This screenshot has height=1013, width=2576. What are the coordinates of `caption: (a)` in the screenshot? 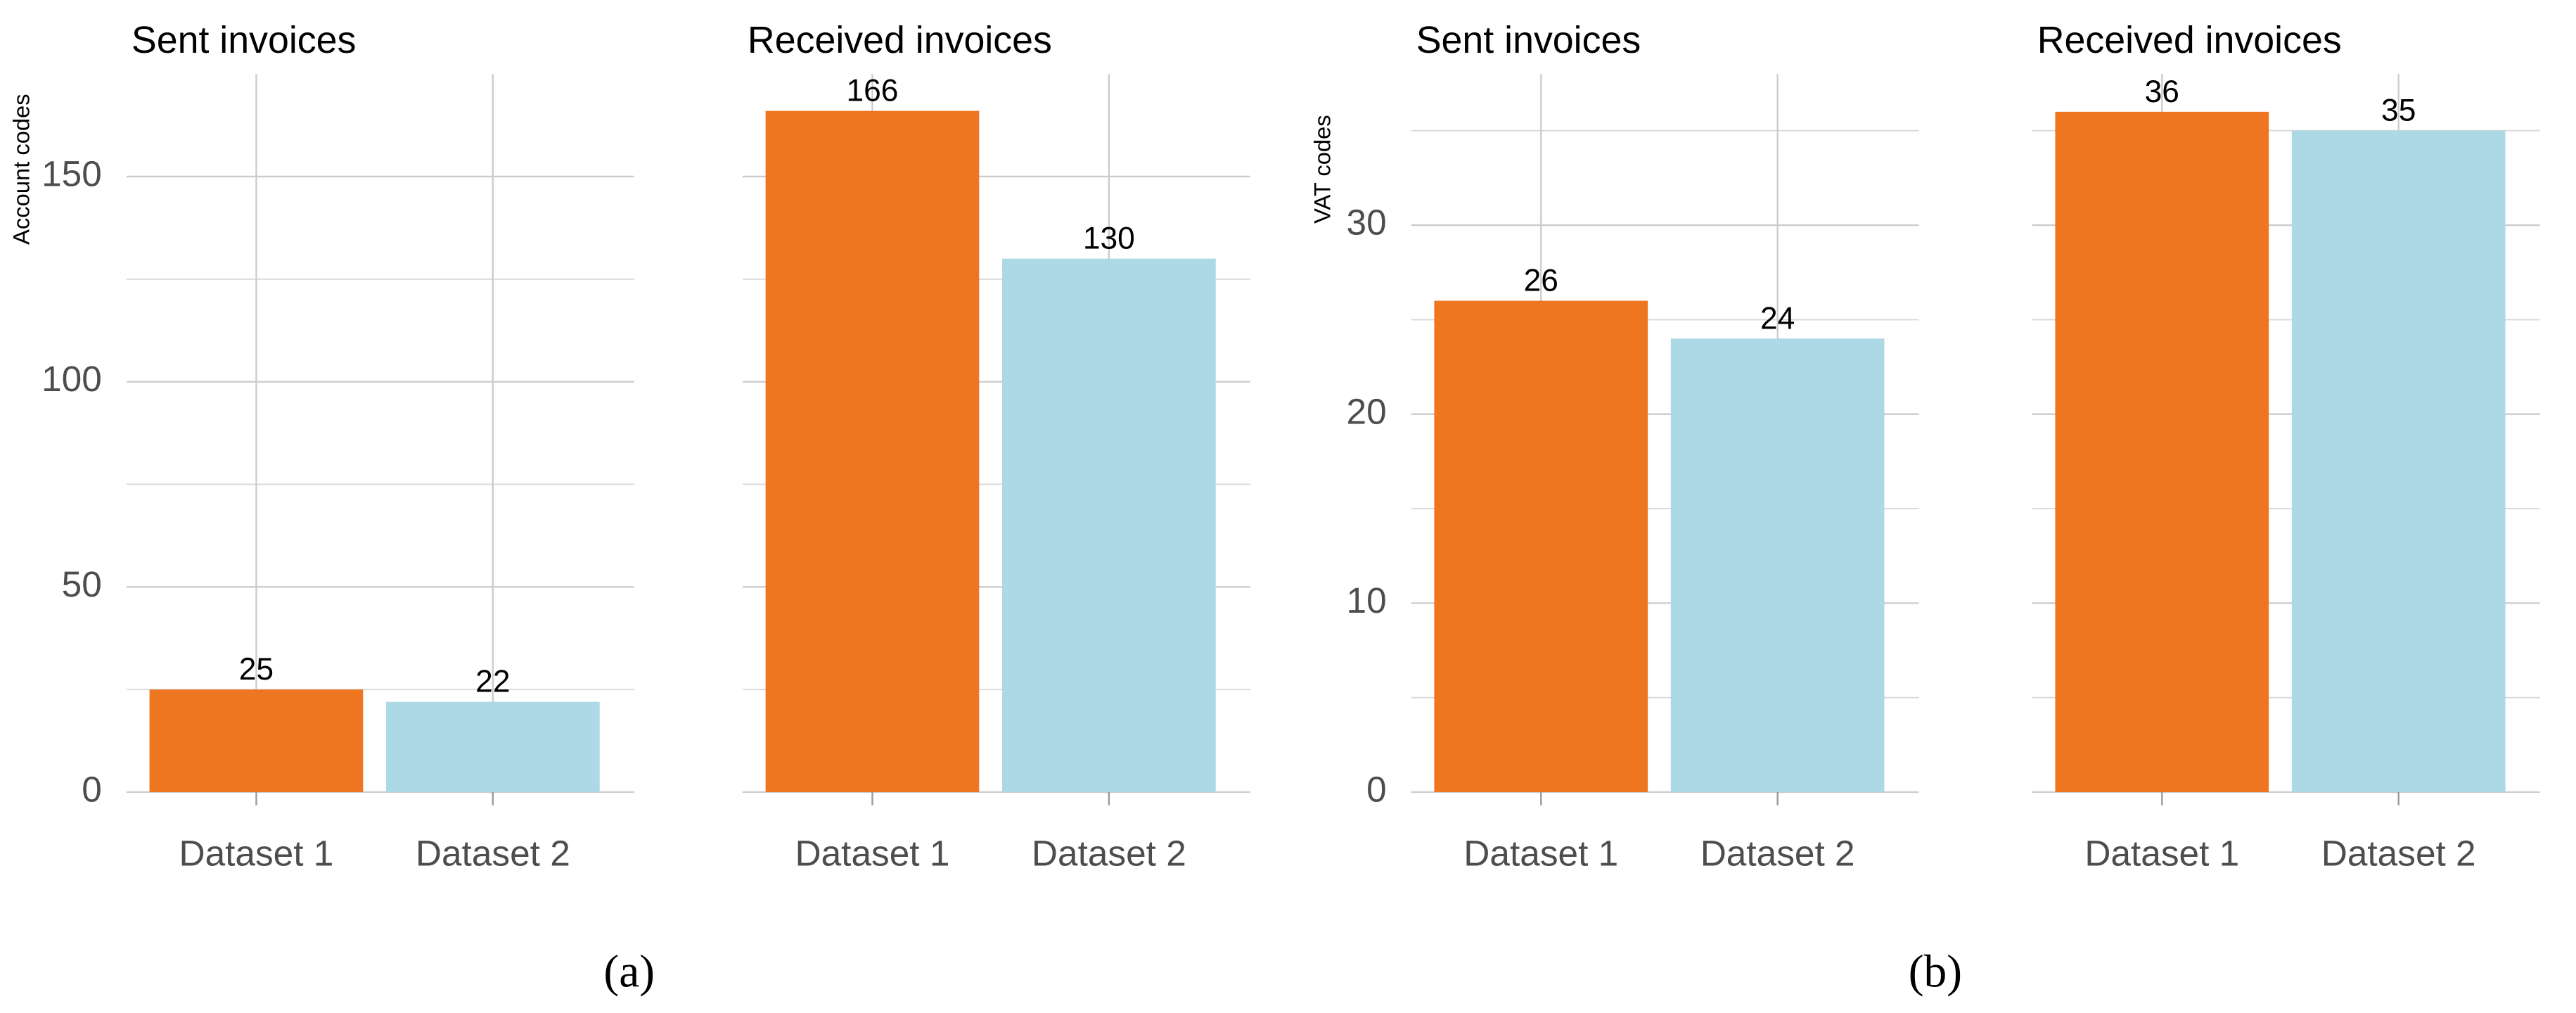 It's located at (629, 973).